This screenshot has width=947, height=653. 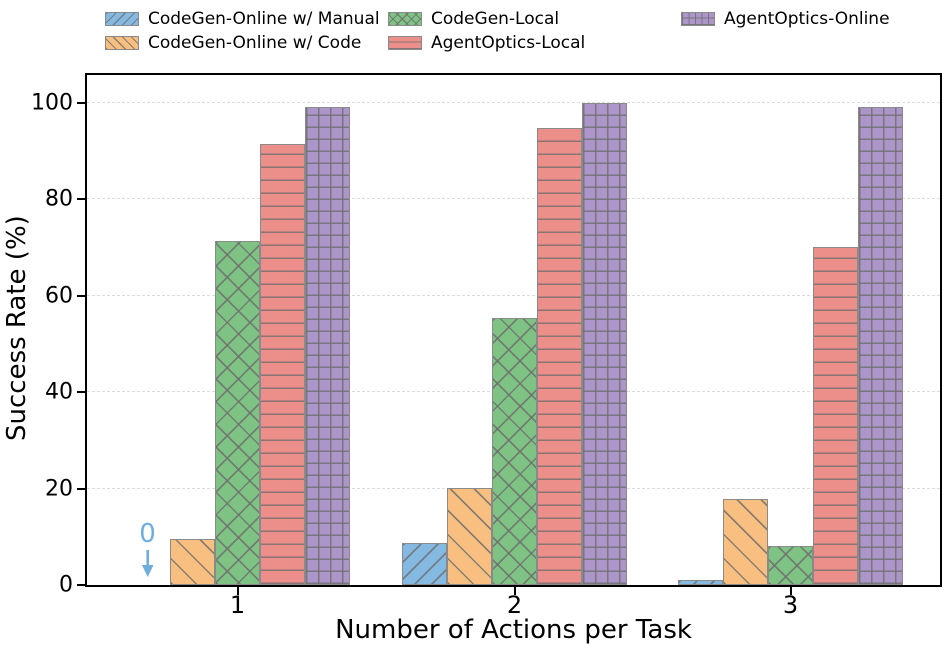 What do you see at coordinates (59, 295) in the screenshot?
I see `y-tick-label: 60` at bounding box center [59, 295].